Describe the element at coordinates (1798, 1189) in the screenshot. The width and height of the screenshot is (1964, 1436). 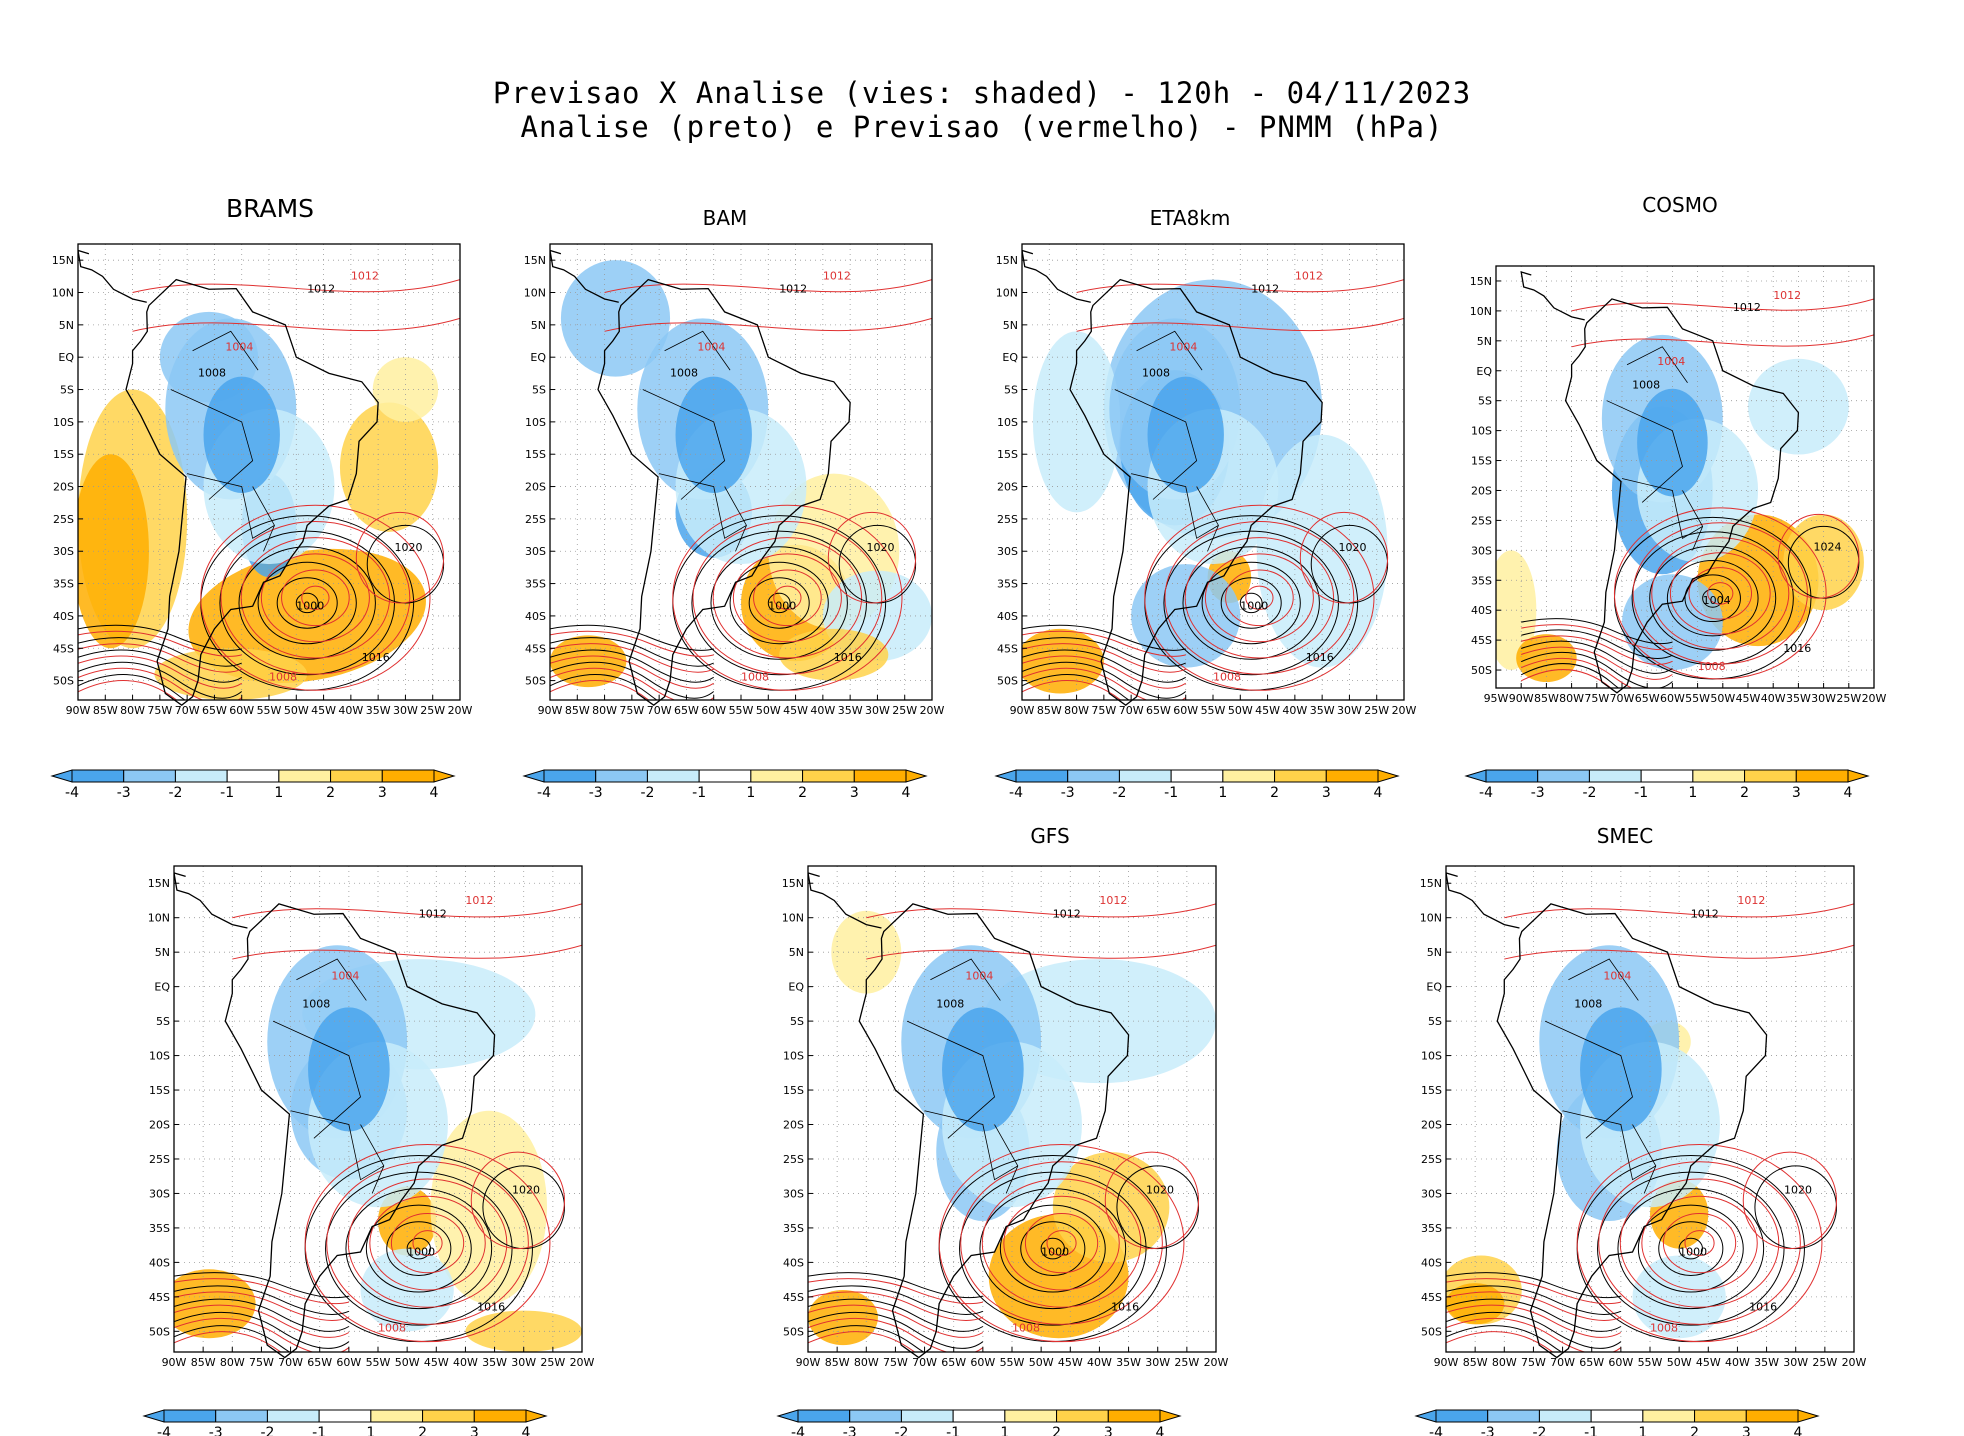
I see `isobar-label: 1020` at that location.